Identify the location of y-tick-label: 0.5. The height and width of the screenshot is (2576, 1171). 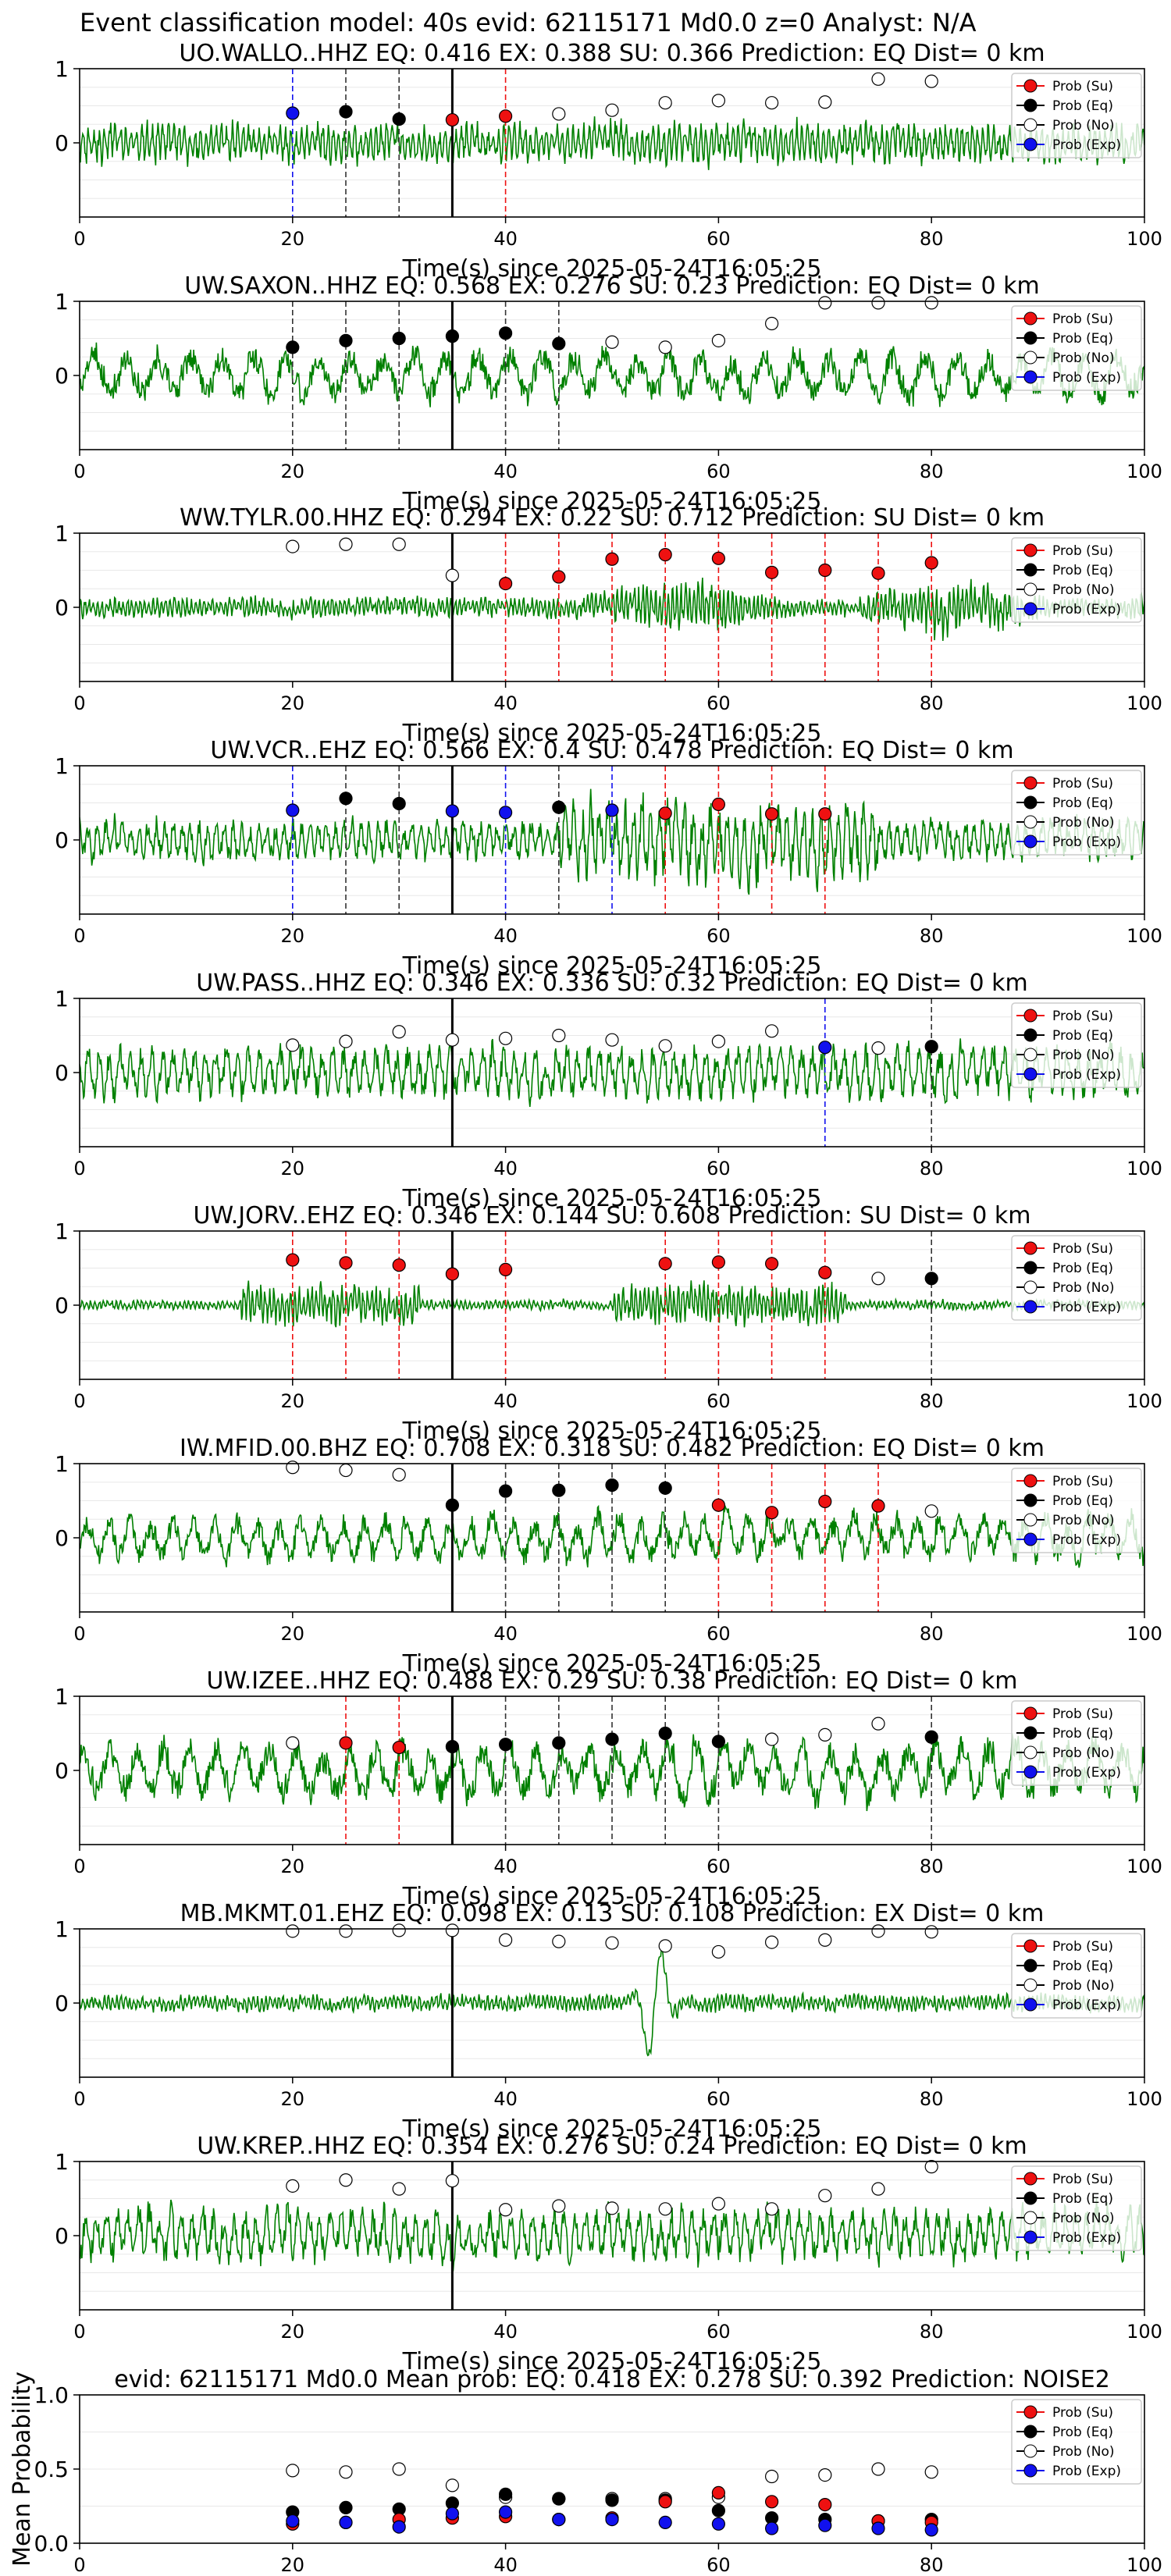
(51, 2469).